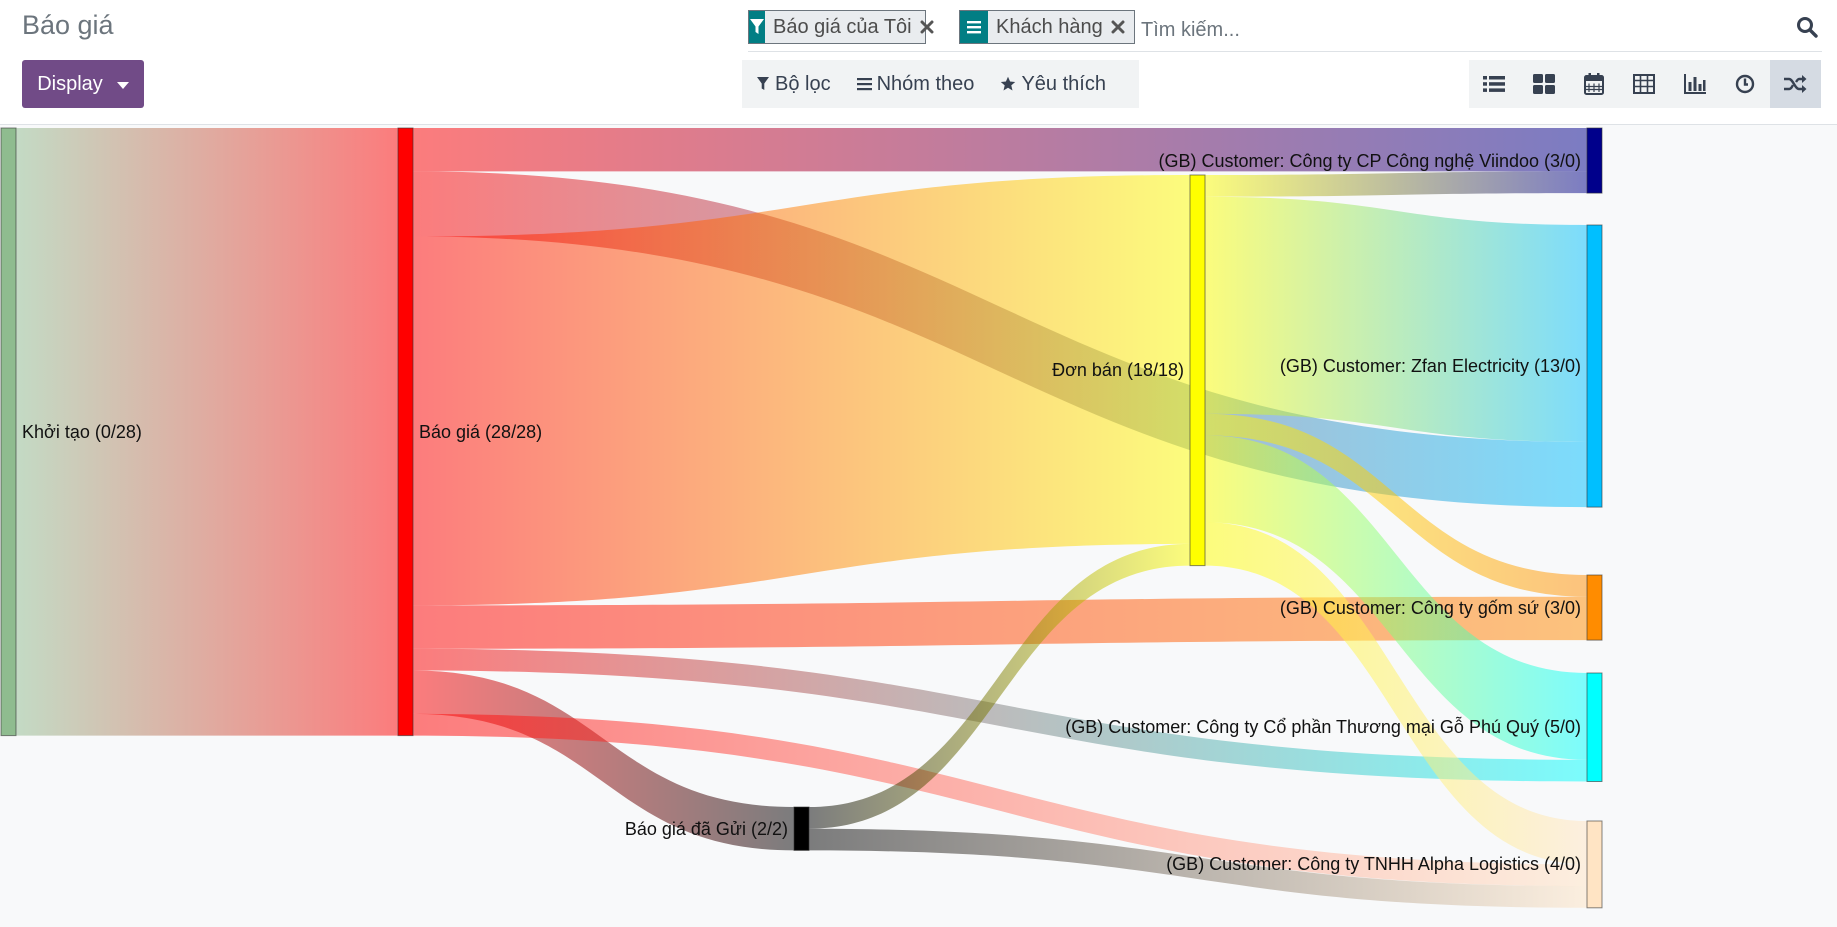 The image size is (1837, 927). I want to click on activity-view-button, so click(1745, 84).